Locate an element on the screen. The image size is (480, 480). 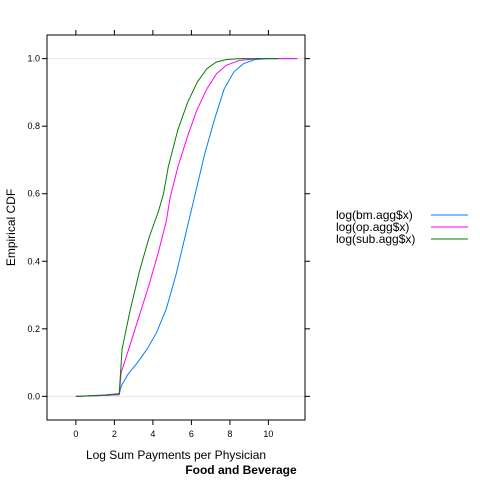
panel-subtitle: Food and Beverage is located at coordinates (241, 470).